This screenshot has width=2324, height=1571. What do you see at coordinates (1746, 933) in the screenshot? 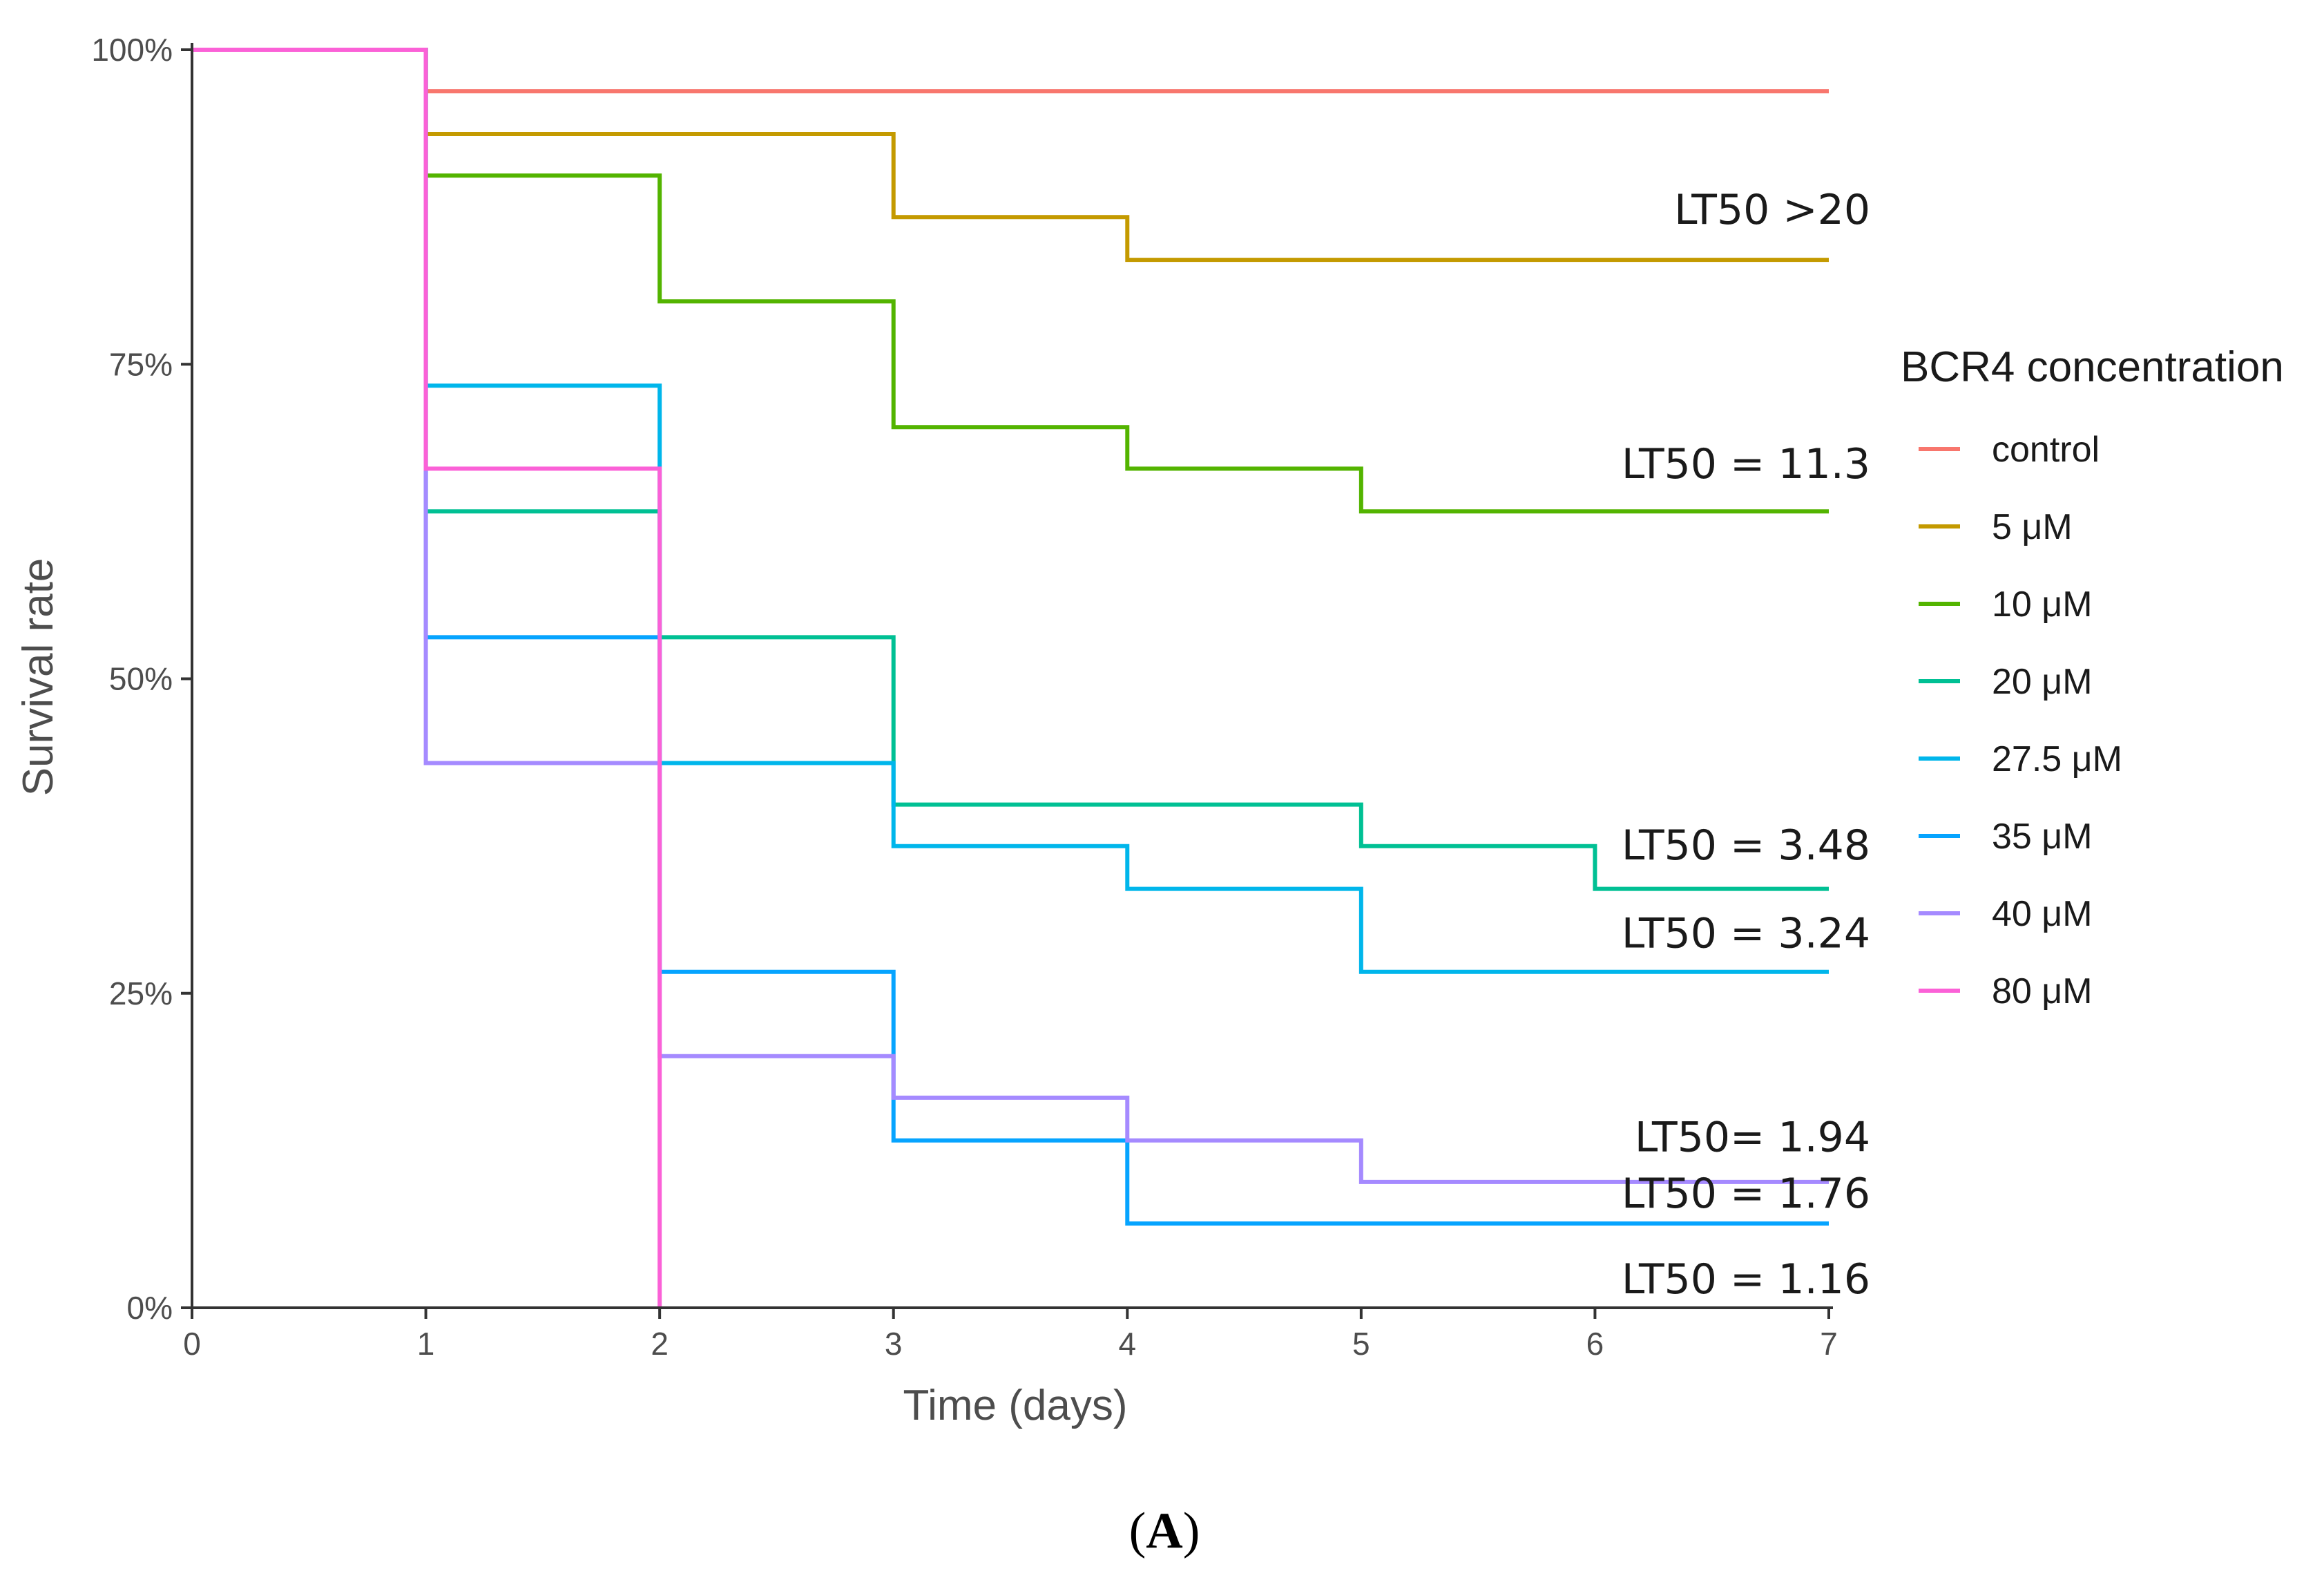
I see `annotation-lt50--3_24: LT50 = 3.24` at bounding box center [1746, 933].